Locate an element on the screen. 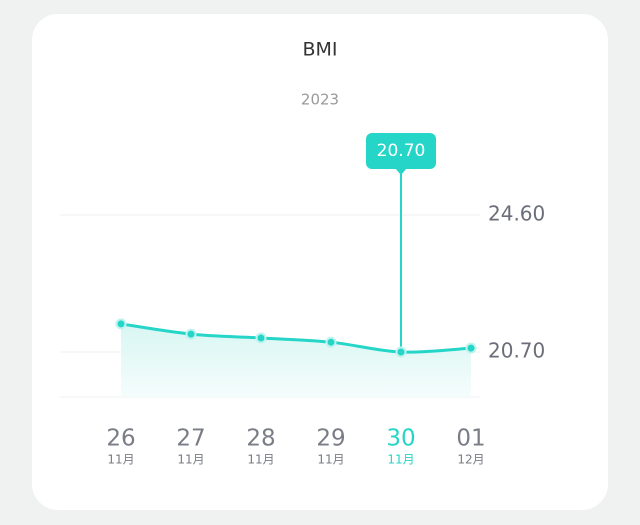 The width and height of the screenshot is (640, 525). y-tick-label: 20.70 is located at coordinates (516, 351).